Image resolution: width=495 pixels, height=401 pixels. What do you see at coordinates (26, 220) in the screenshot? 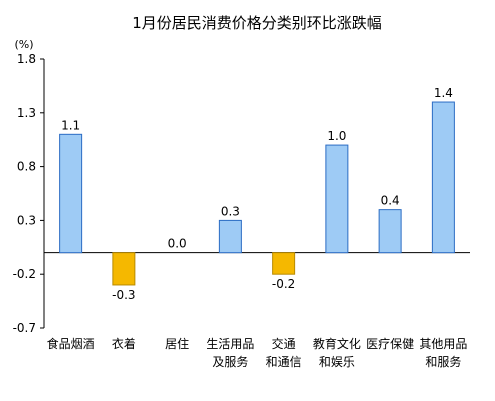
I see `y-tick-label: 0.3` at bounding box center [26, 220].